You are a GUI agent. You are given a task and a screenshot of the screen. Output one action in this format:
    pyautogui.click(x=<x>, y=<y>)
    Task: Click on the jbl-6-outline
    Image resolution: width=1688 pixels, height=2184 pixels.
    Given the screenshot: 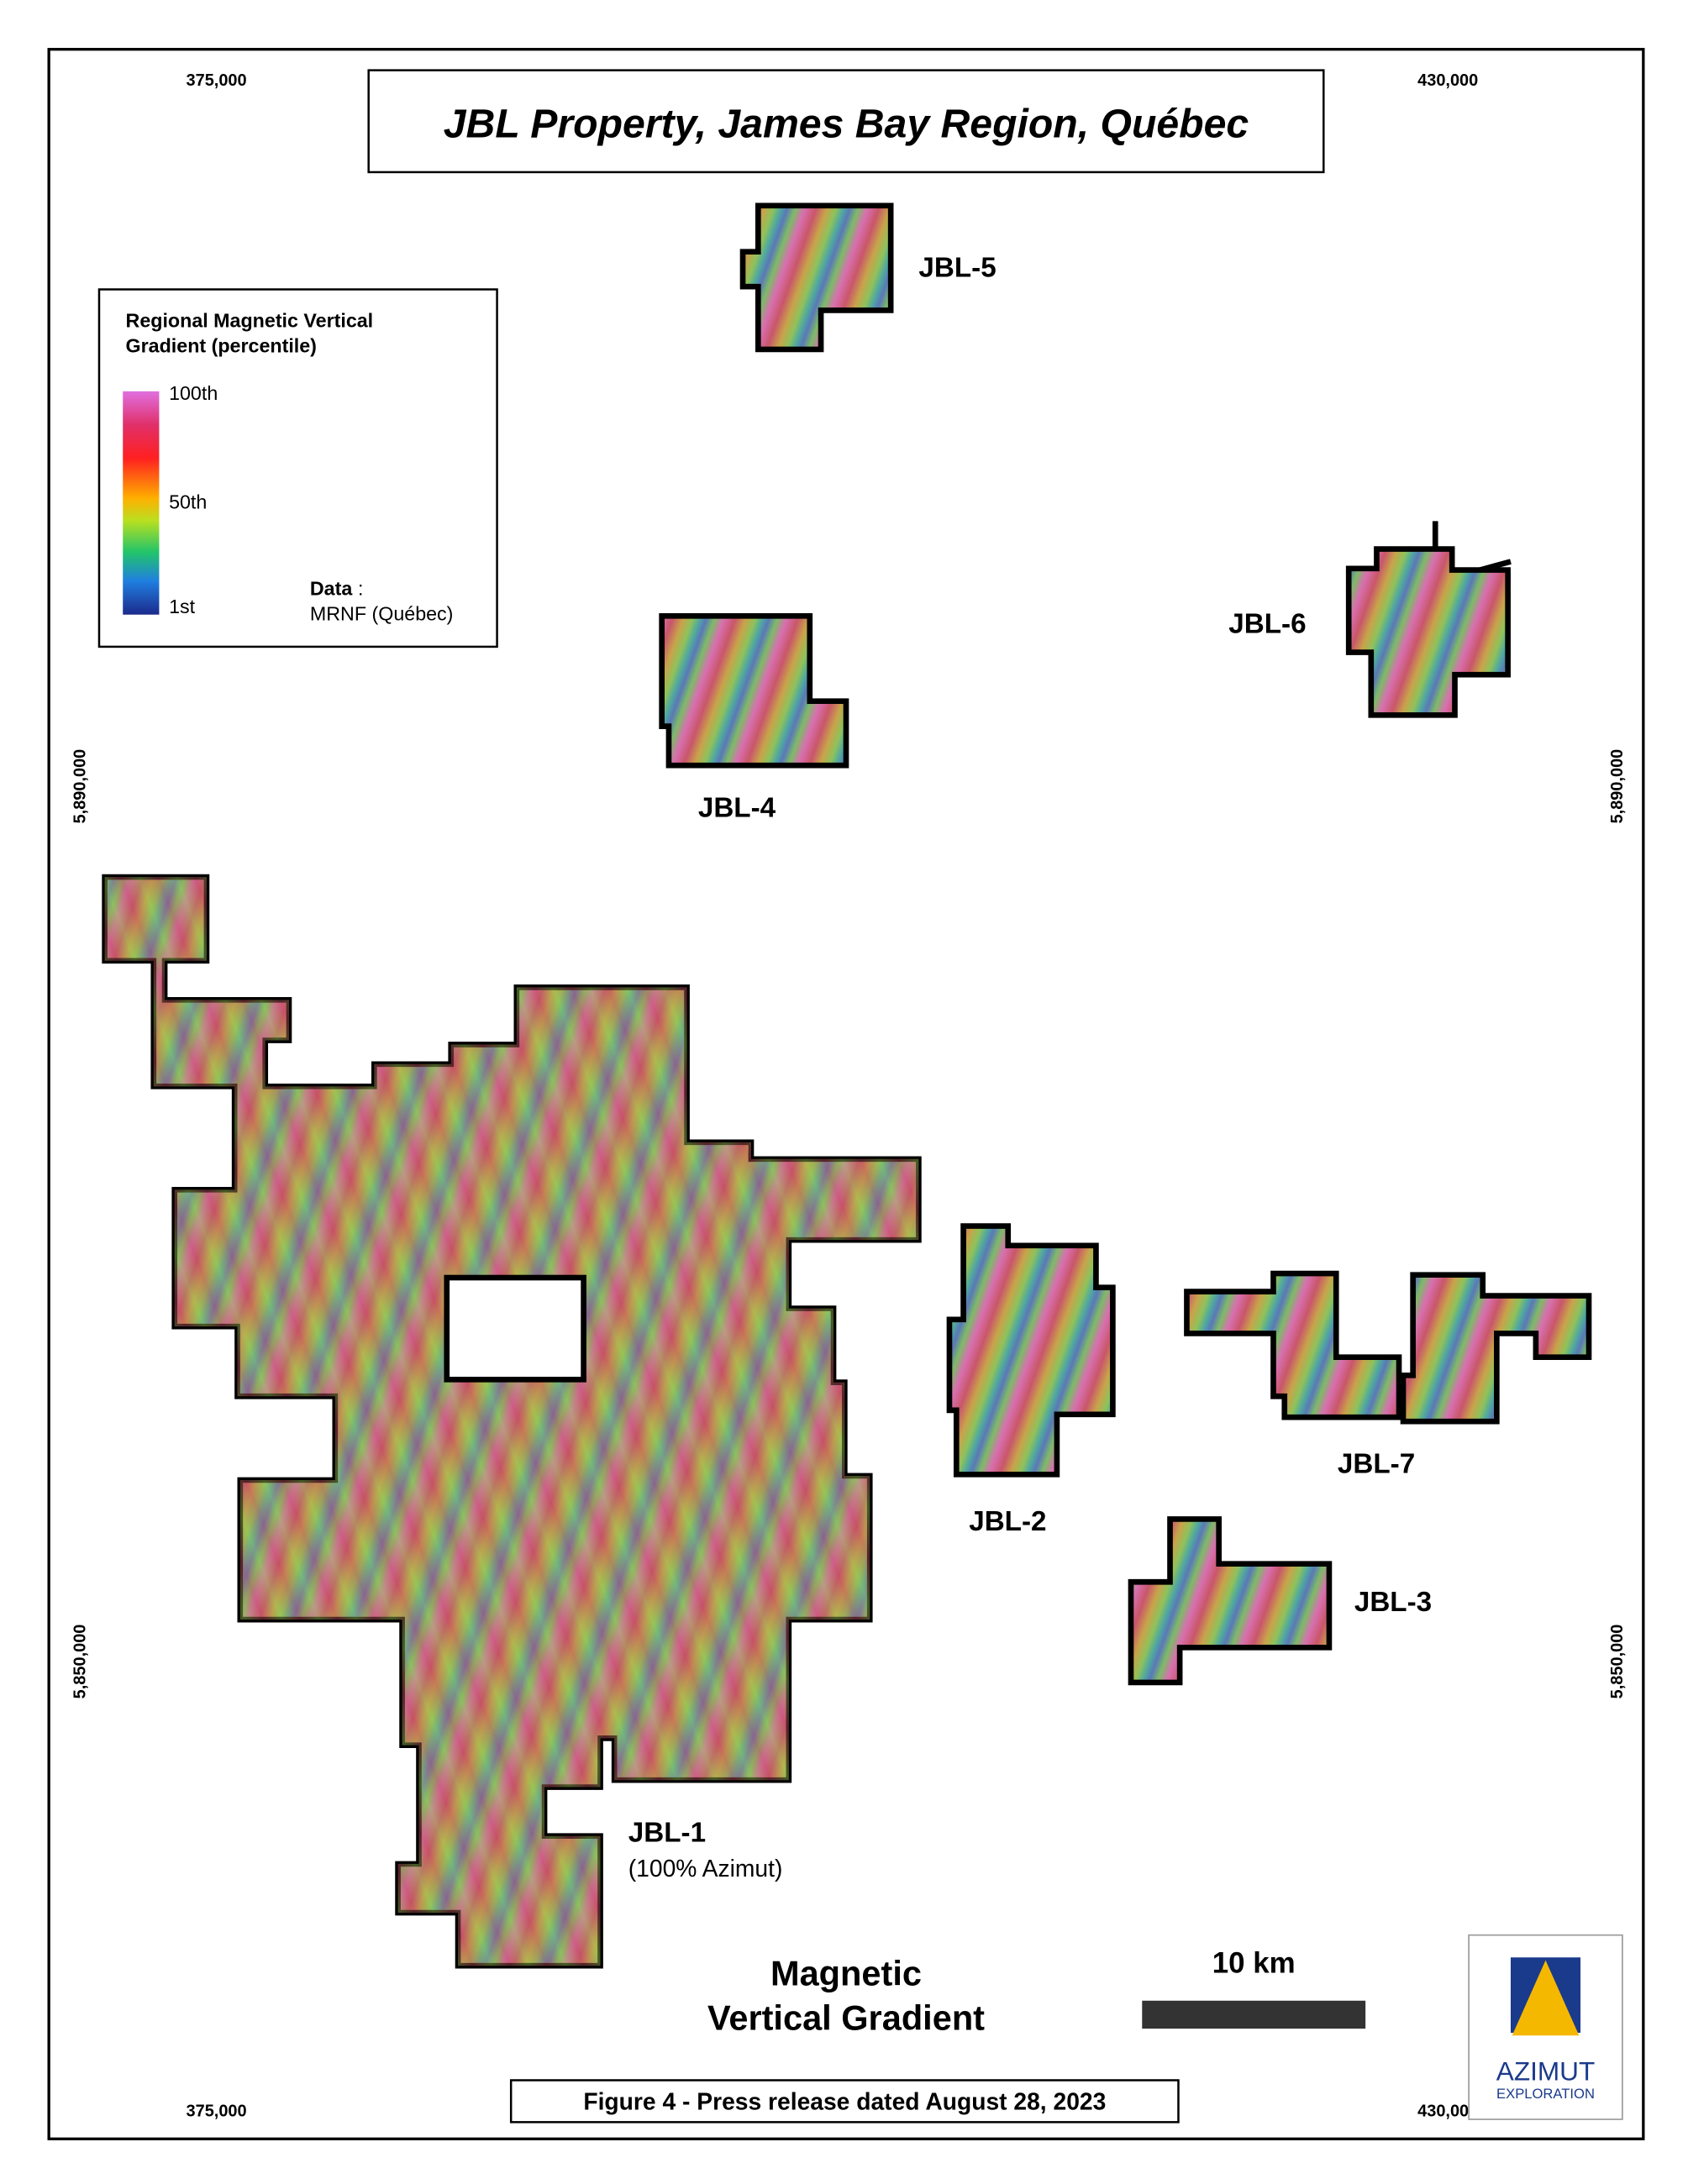 What is the action you would take?
    pyautogui.click(x=1428, y=632)
    